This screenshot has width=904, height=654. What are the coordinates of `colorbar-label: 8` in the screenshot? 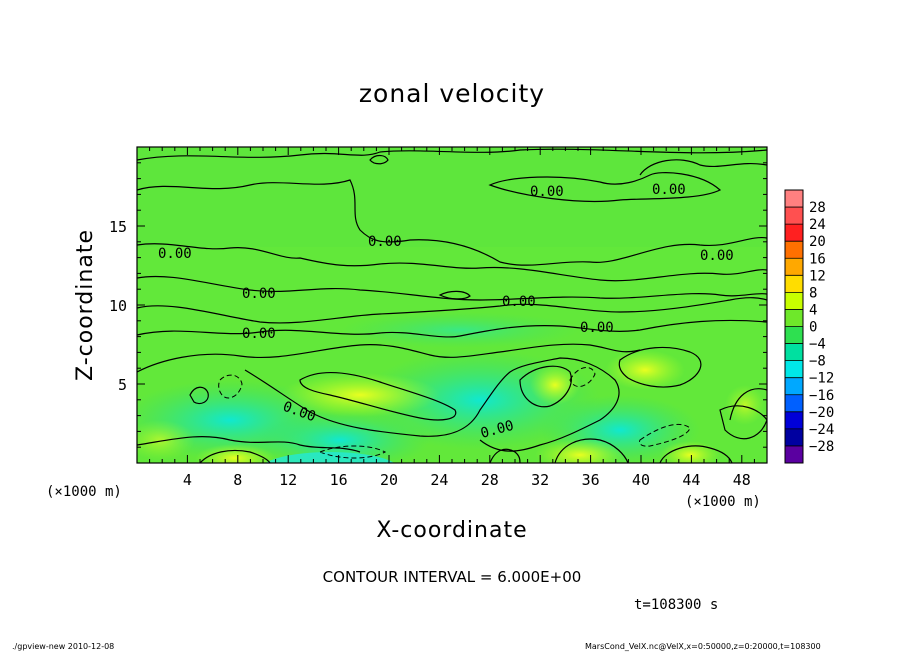 It's located at (813, 293).